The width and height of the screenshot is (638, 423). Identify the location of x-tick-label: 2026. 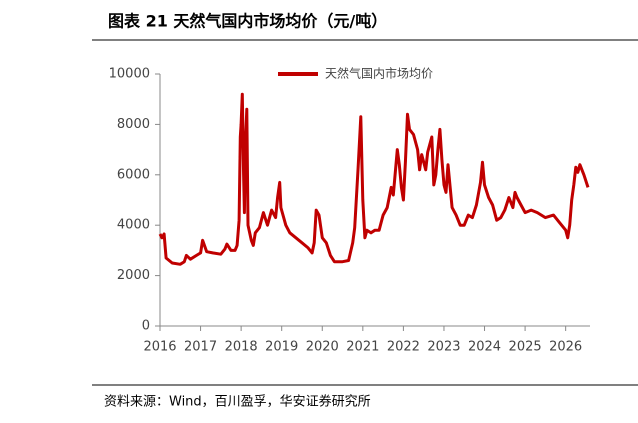
(565, 347).